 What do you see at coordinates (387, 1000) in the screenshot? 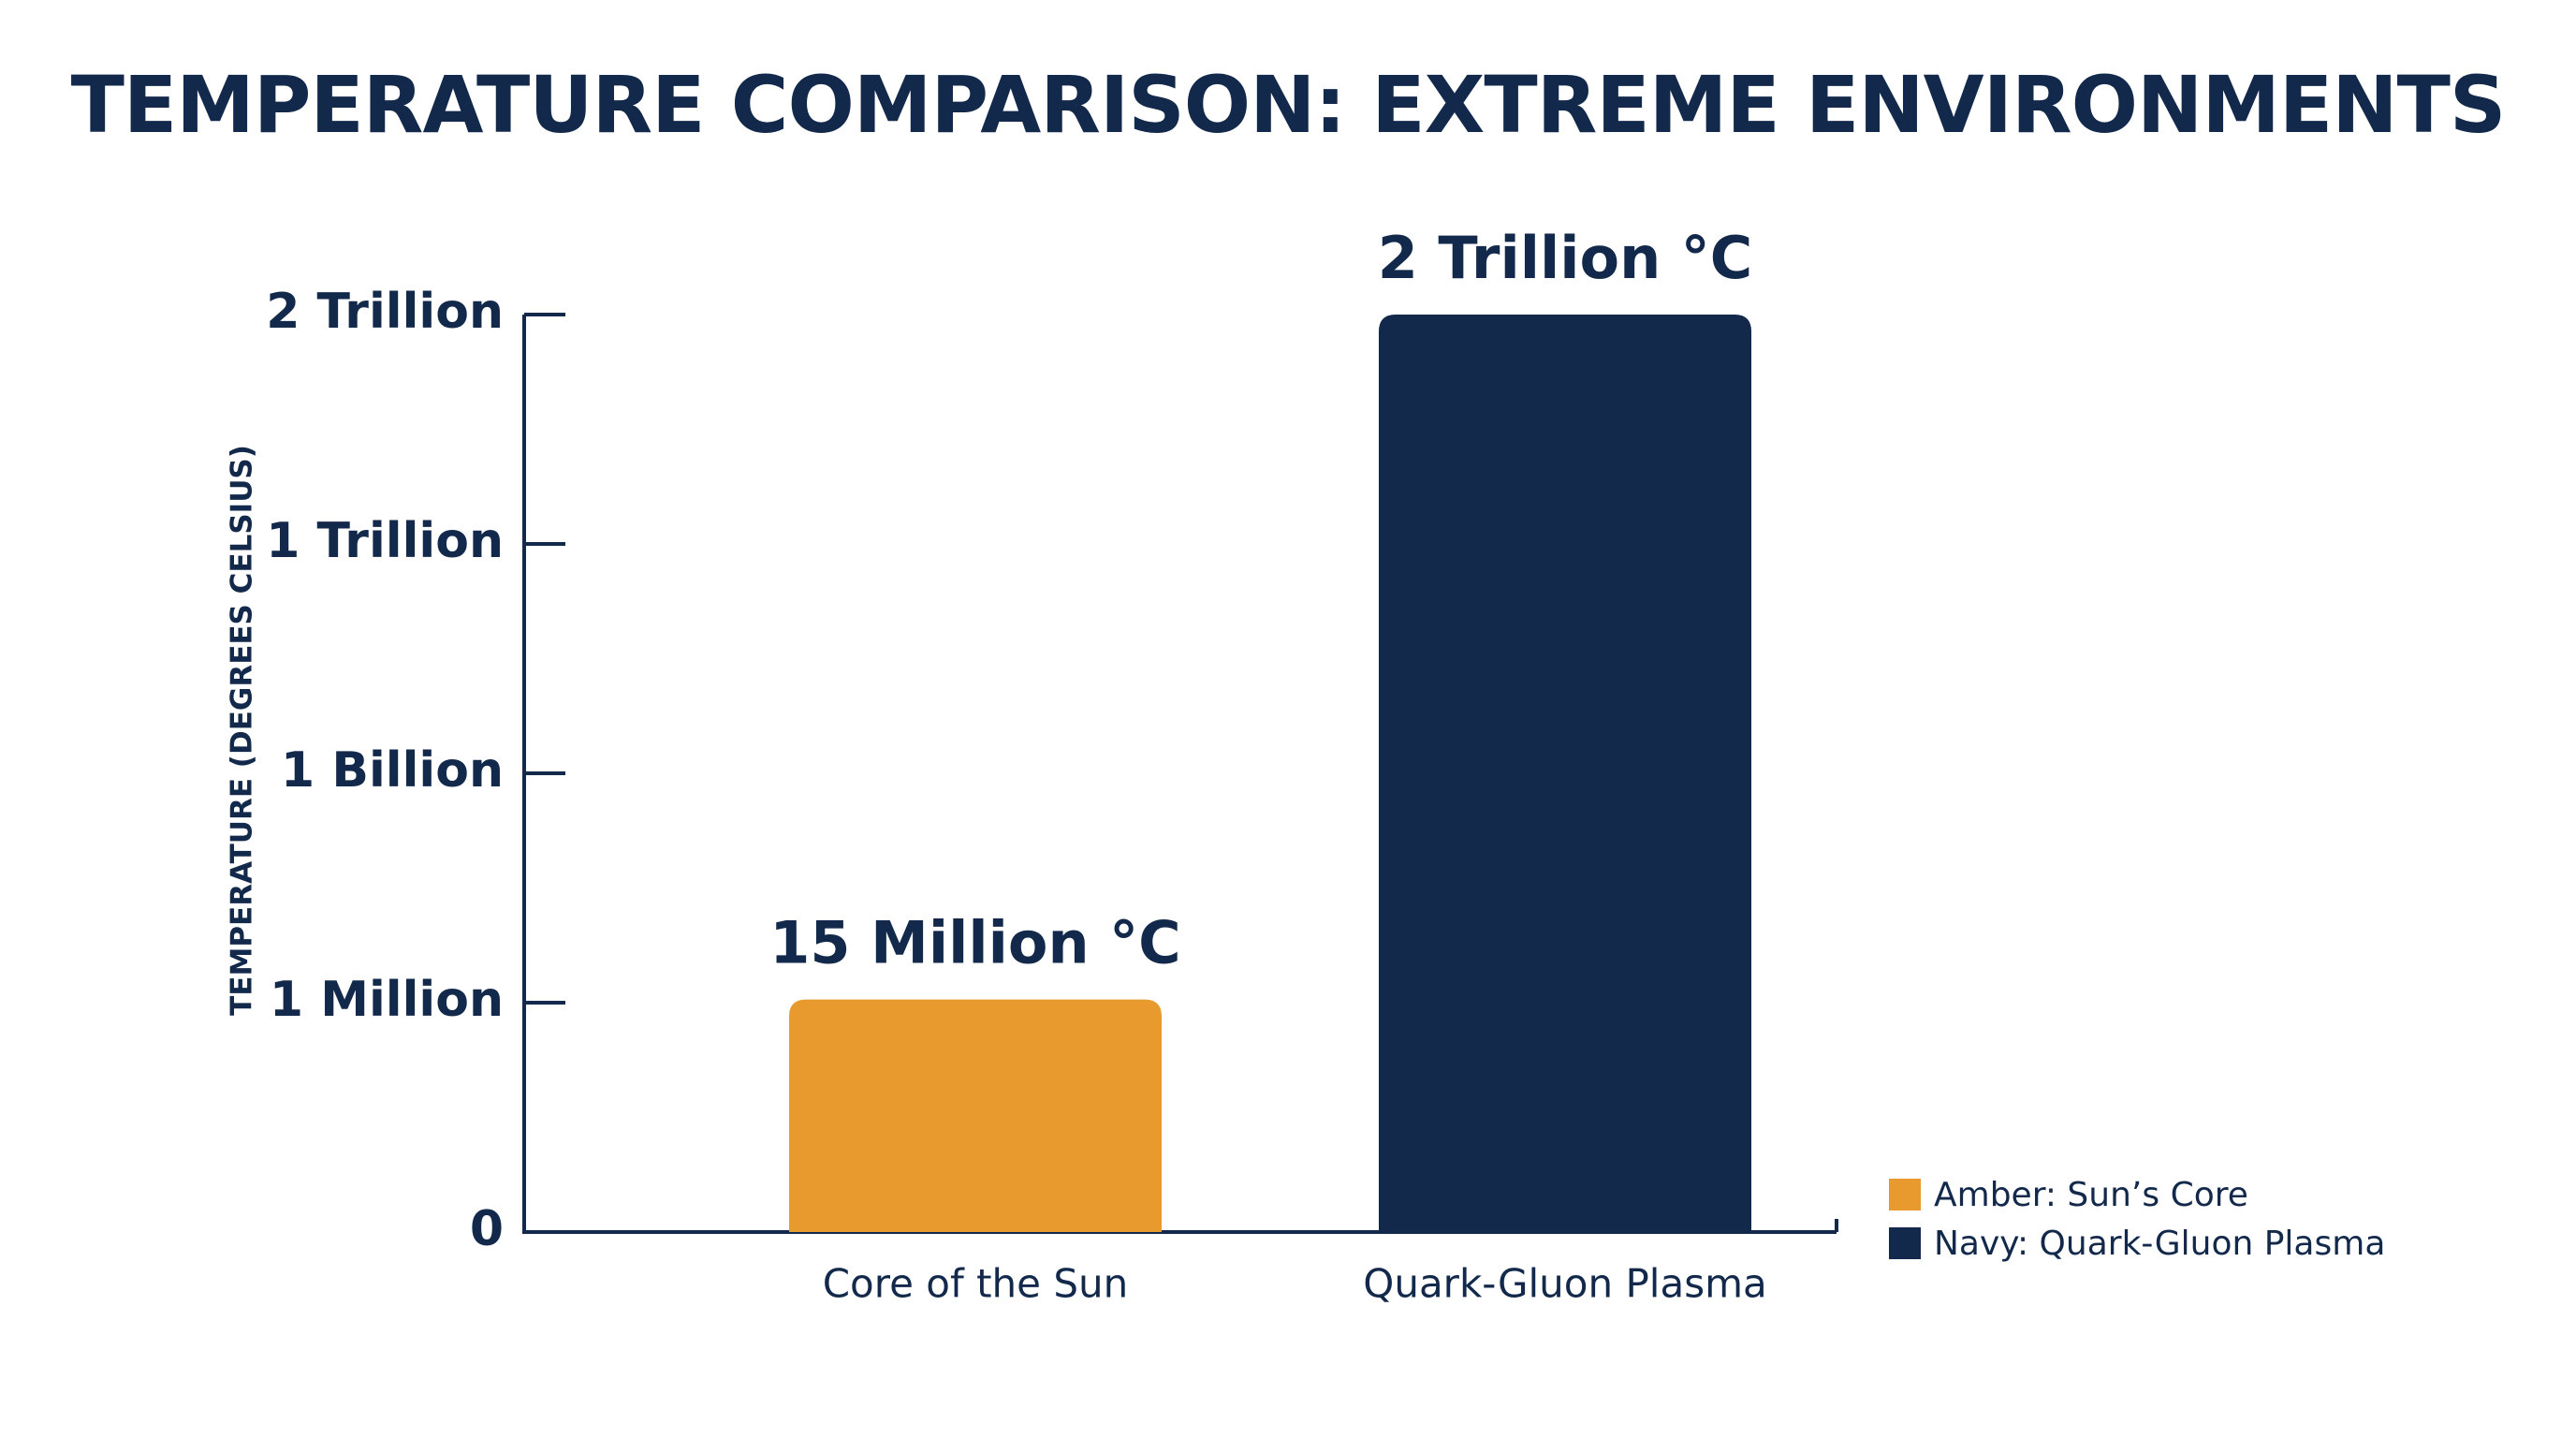
I see `y-tick-label: 1 Million` at bounding box center [387, 1000].